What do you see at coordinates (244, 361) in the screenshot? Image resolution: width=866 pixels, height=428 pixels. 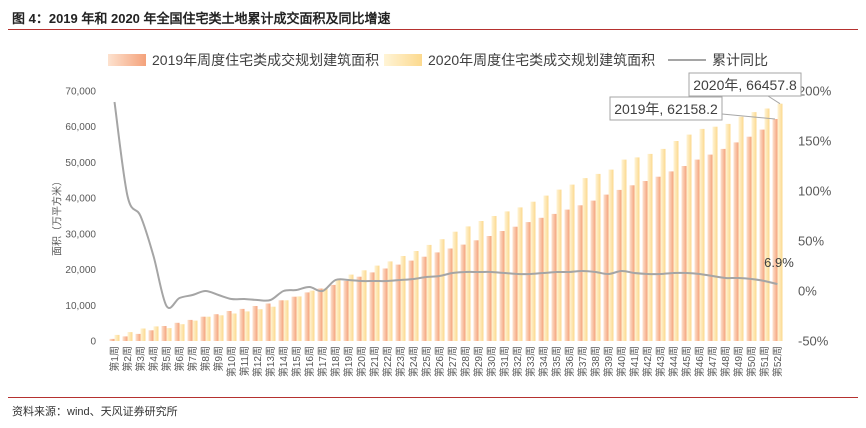 I see `x-tick-label: 第11周` at bounding box center [244, 361].